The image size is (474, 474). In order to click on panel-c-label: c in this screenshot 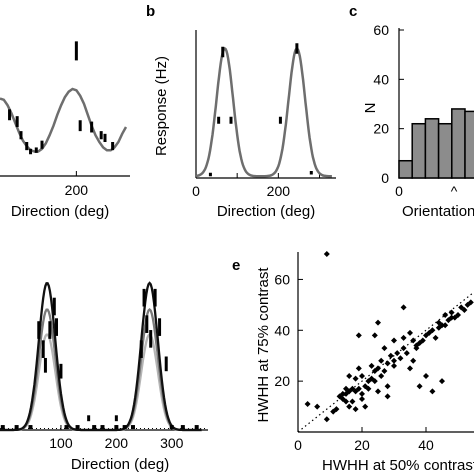, I will do `click(353, 11)`.